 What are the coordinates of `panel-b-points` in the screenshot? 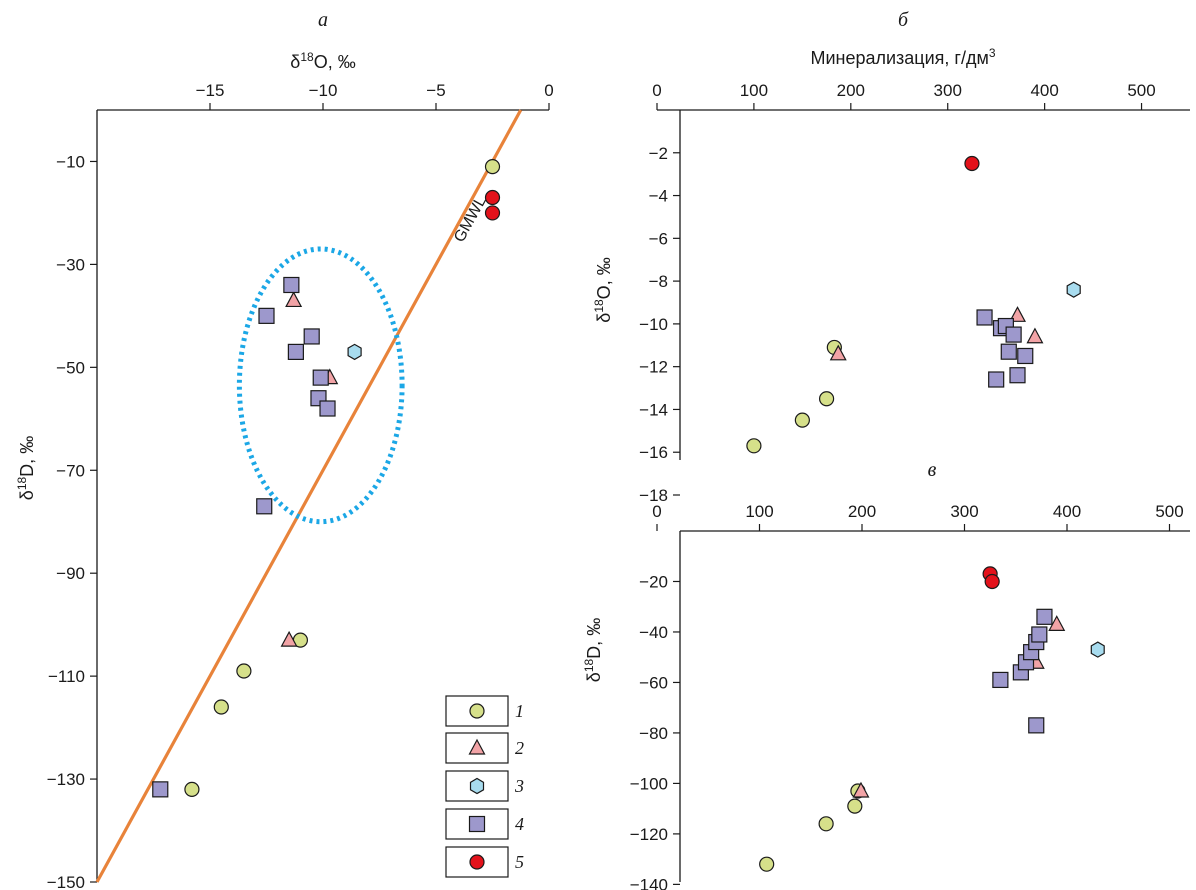 It's located at (913, 304).